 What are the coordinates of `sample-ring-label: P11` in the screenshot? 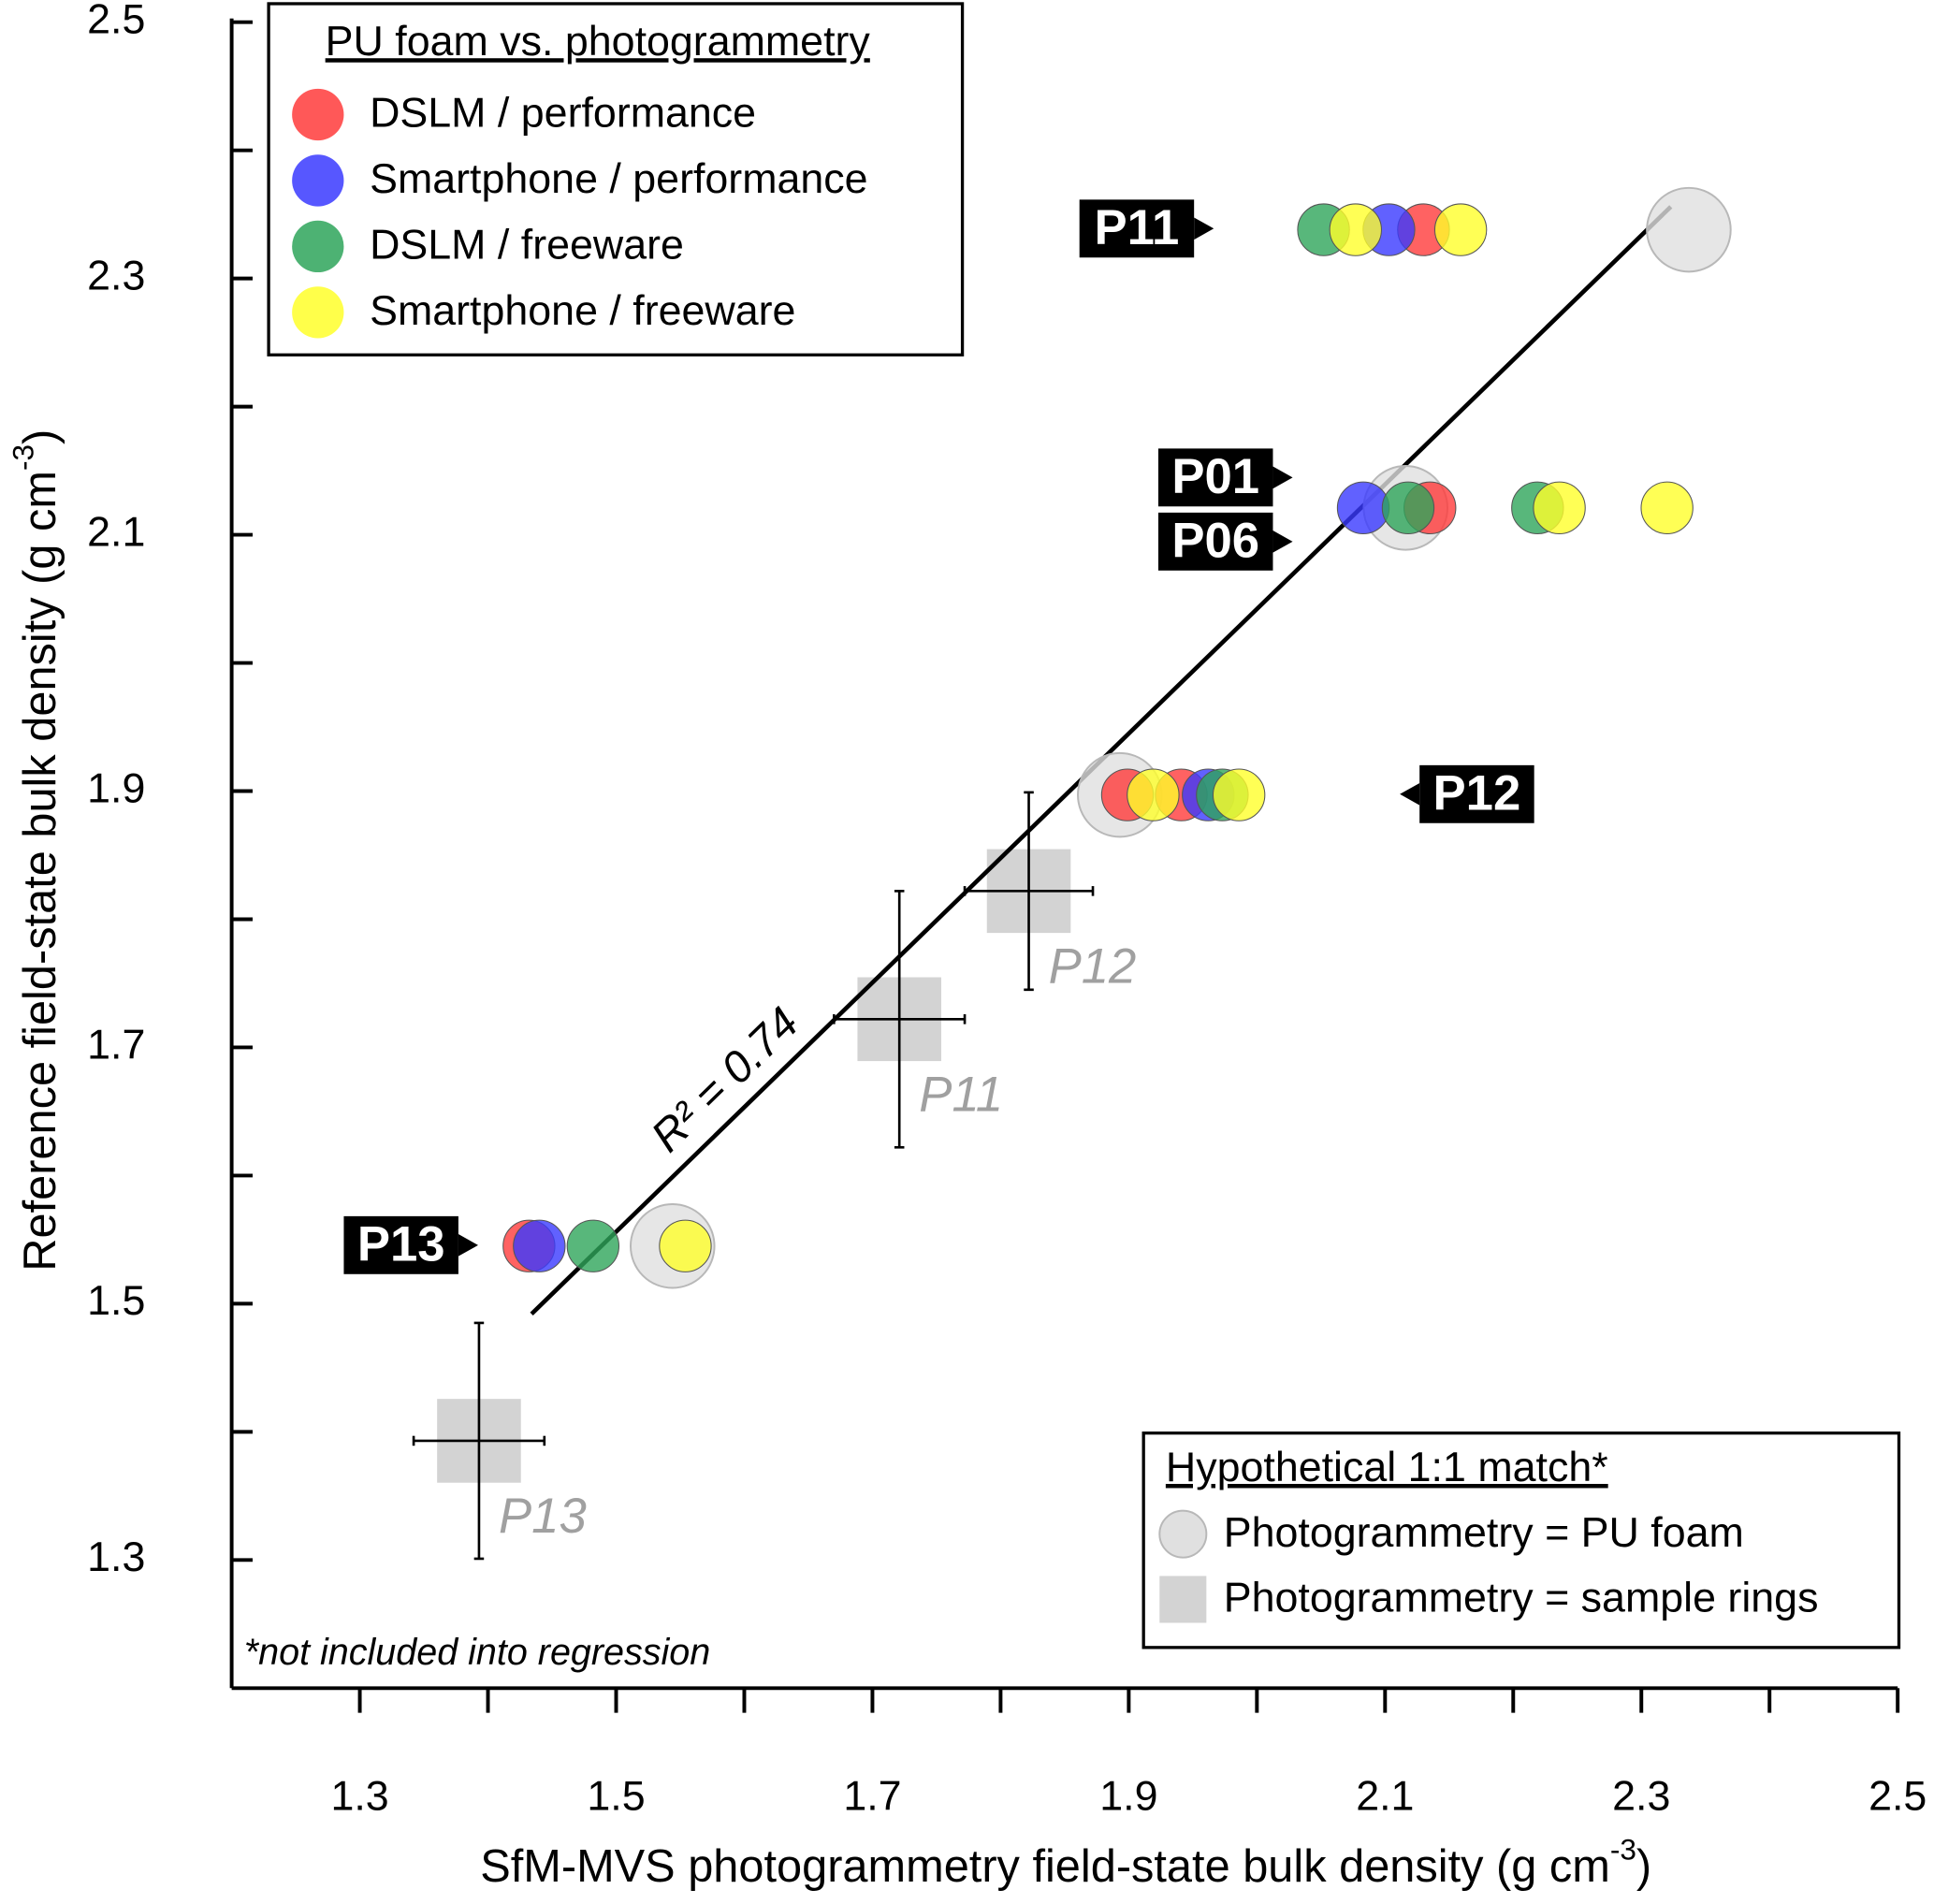 It's located at (961, 1095).